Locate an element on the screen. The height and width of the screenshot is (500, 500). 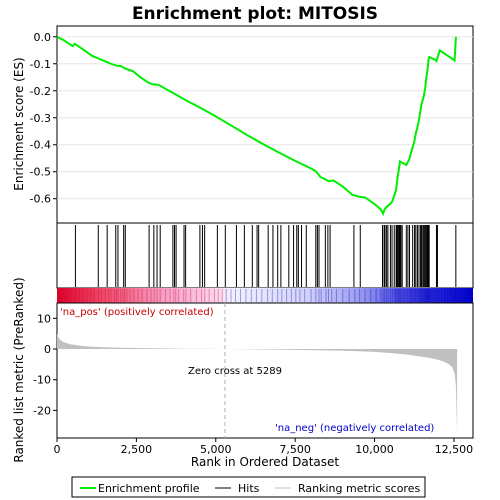
es-y-tick-label: -0.5 is located at coordinates (40, 172).